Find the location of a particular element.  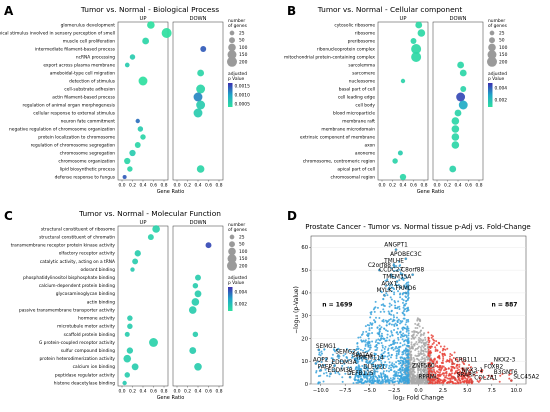

x-tick-label: 0.4 is located at coordinates (143, 186).